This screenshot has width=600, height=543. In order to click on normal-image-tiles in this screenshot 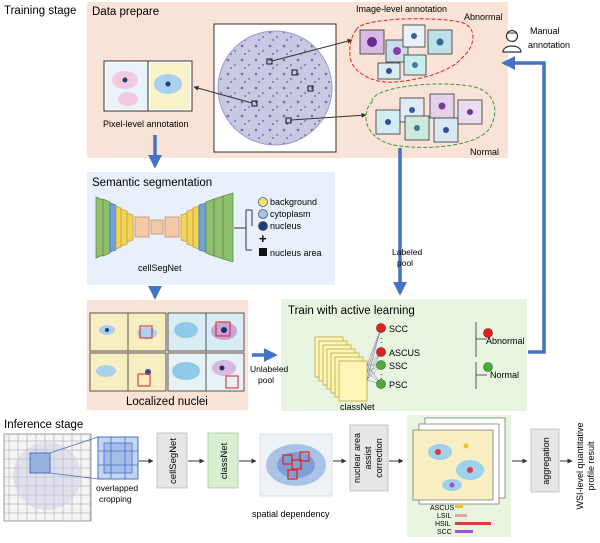, I will do `click(429, 118)`.